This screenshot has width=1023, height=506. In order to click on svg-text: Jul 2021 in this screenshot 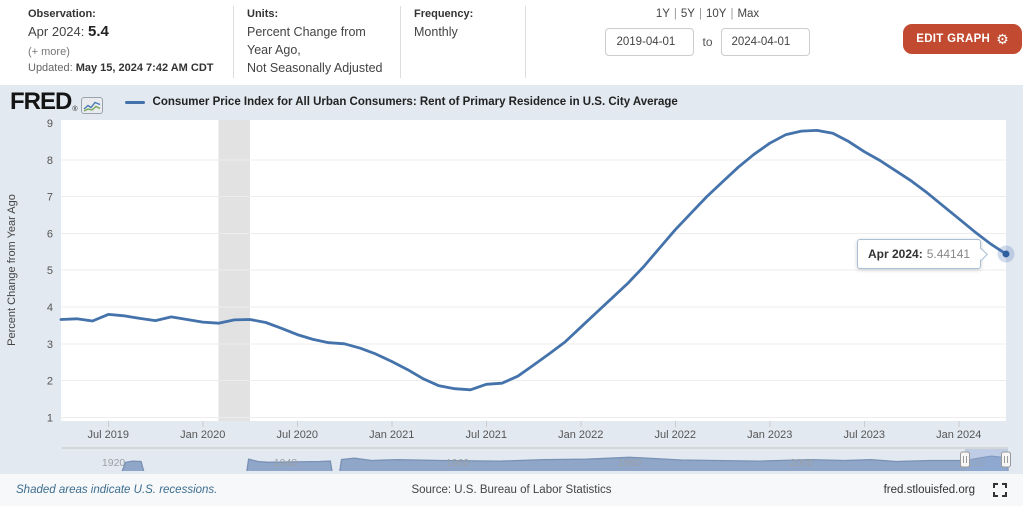, I will do `click(486, 435)`.